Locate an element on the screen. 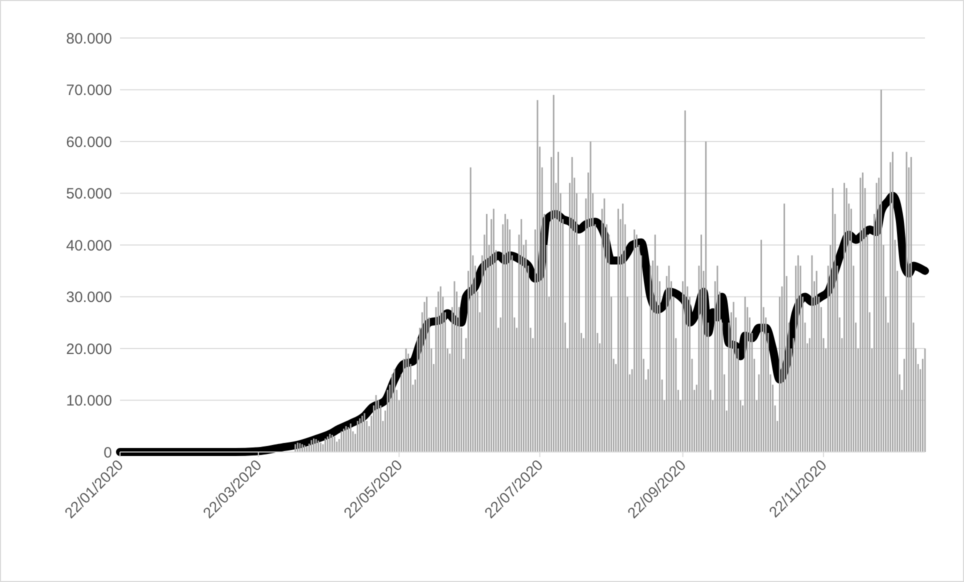  y-tick-label: 40.000 is located at coordinates (89, 245).